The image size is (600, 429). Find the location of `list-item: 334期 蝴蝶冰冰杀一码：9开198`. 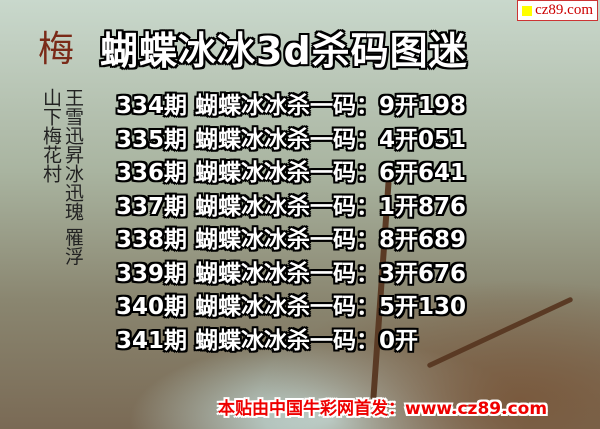

list-item: 334期 蝴蝶冰冰杀一码：9开198 is located at coordinates (291, 103).